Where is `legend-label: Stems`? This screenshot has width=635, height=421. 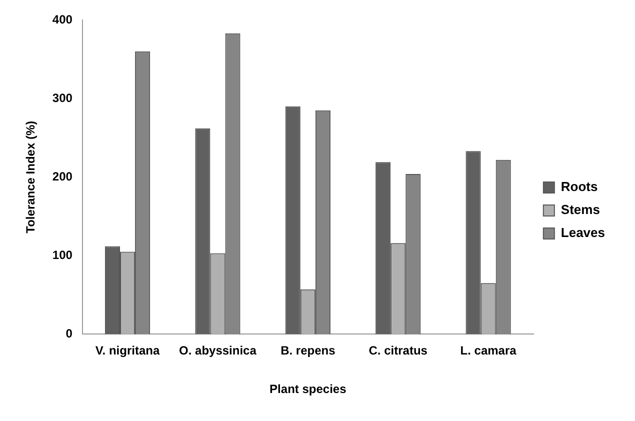 legend-label: Stems is located at coordinates (580, 210).